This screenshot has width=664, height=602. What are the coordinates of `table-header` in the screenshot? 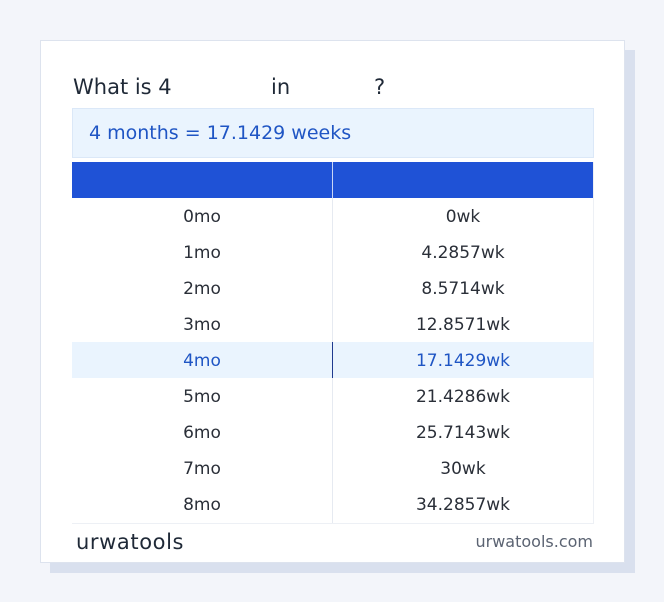 It's located at (332, 180).